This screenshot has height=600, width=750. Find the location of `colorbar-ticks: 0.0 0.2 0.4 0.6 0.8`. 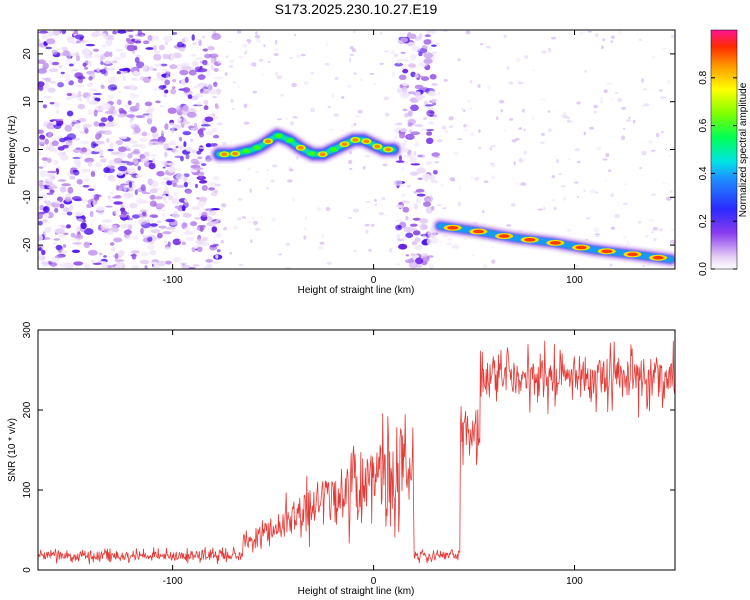

colorbar-ticks: 0.0 0.2 0.4 0.6 0.8 is located at coordinates (717, 173).